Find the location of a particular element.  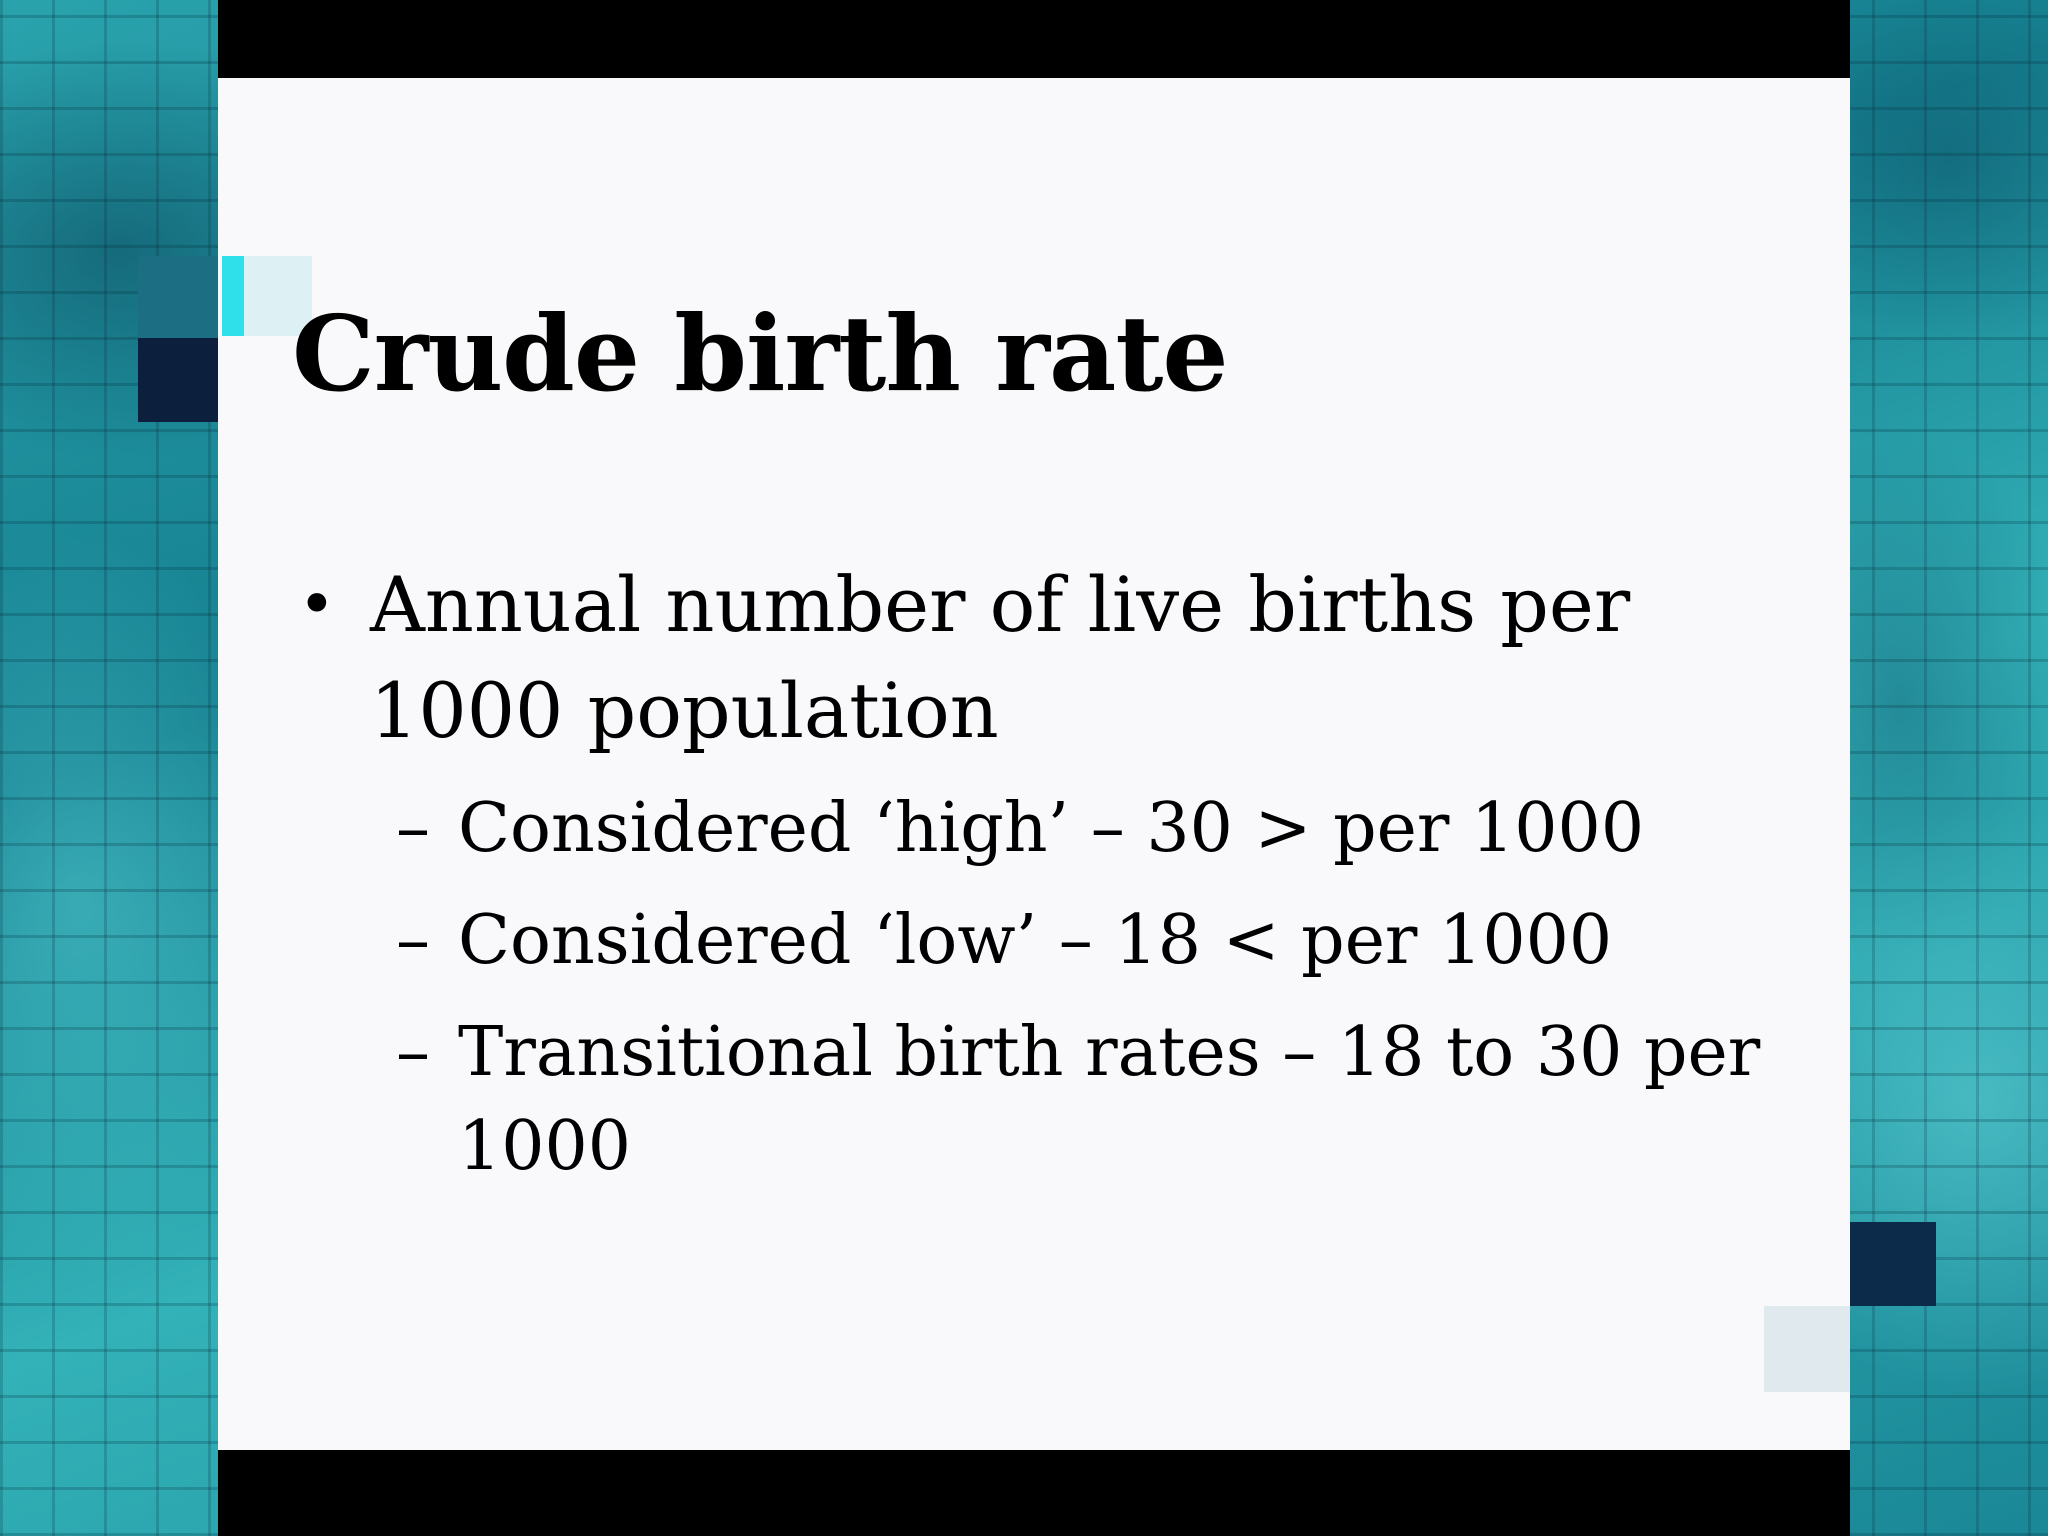

sub-bullet-item: – Considered ‘high’ – 30 > per 1000 is located at coordinates (1048, 829).